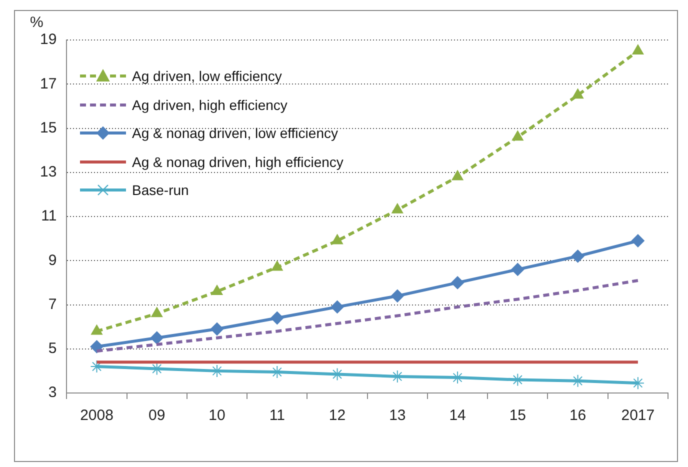 The image size is (688, 467). Describe the element at coordinates (97, 415) in the screenshot. I see `x-tick-label: 2008` at that location.